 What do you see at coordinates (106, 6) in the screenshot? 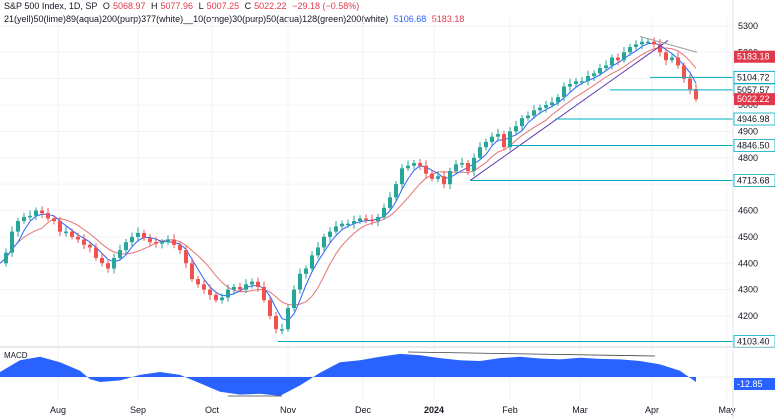
I see `open-label: O` at bounding box center [106, 6].